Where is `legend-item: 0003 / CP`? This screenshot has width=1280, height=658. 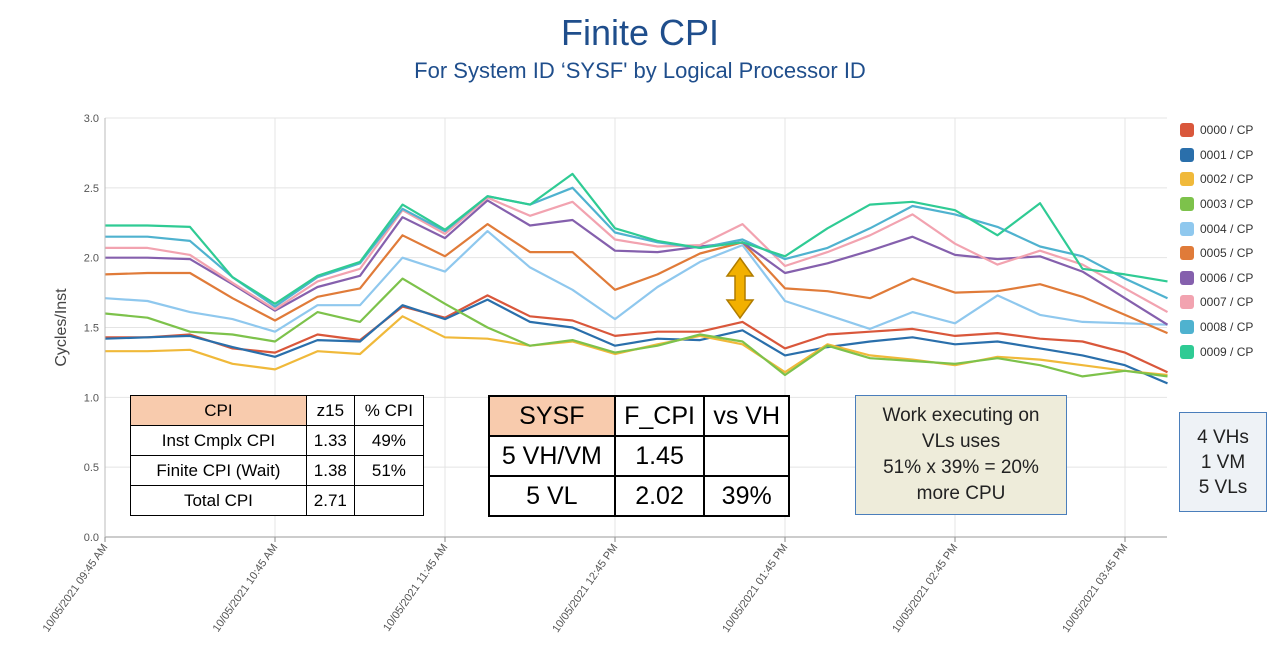 legend-item: 0003 / CP is located at coordinates (1216, 204).